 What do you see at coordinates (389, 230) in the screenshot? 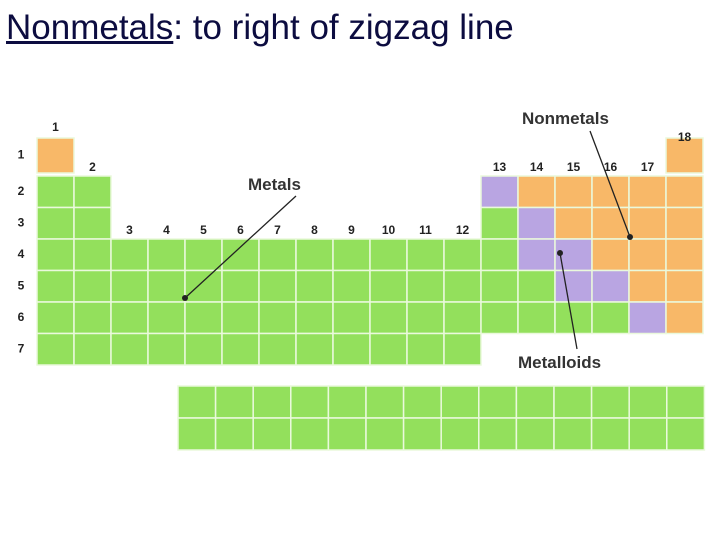
I see `group-number: 10` at bounding box center [389, 230].